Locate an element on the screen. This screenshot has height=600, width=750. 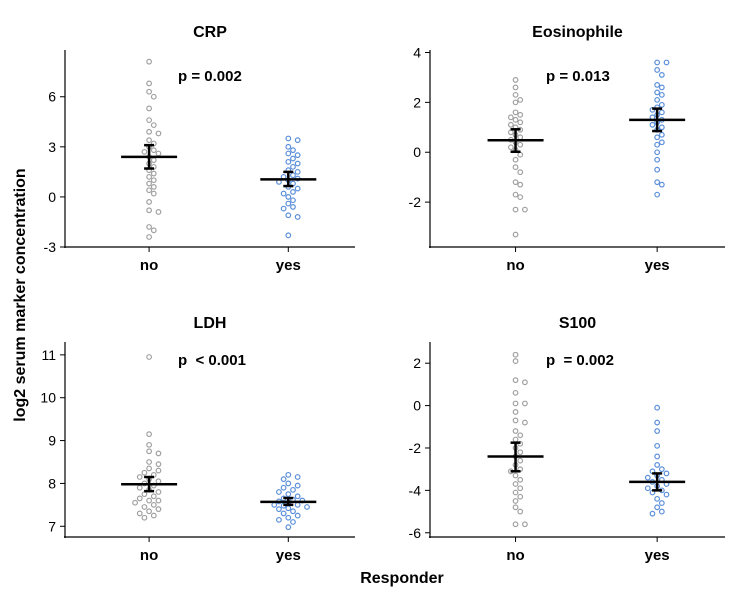
y-tick-label: -4 is located at coordinates (415, 490).